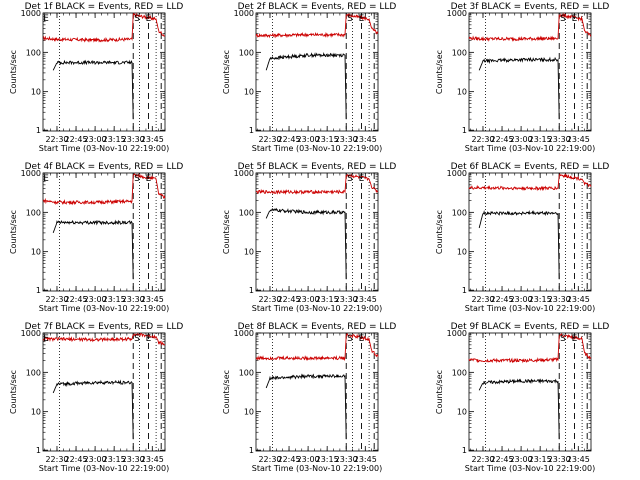 The height and width of the screenshot is (480, 640). Describe the element at coordinates (317, 327) in the screenshot. I see `chart-title: Det 8f BLACK = Events, RED = LLD` at that location.